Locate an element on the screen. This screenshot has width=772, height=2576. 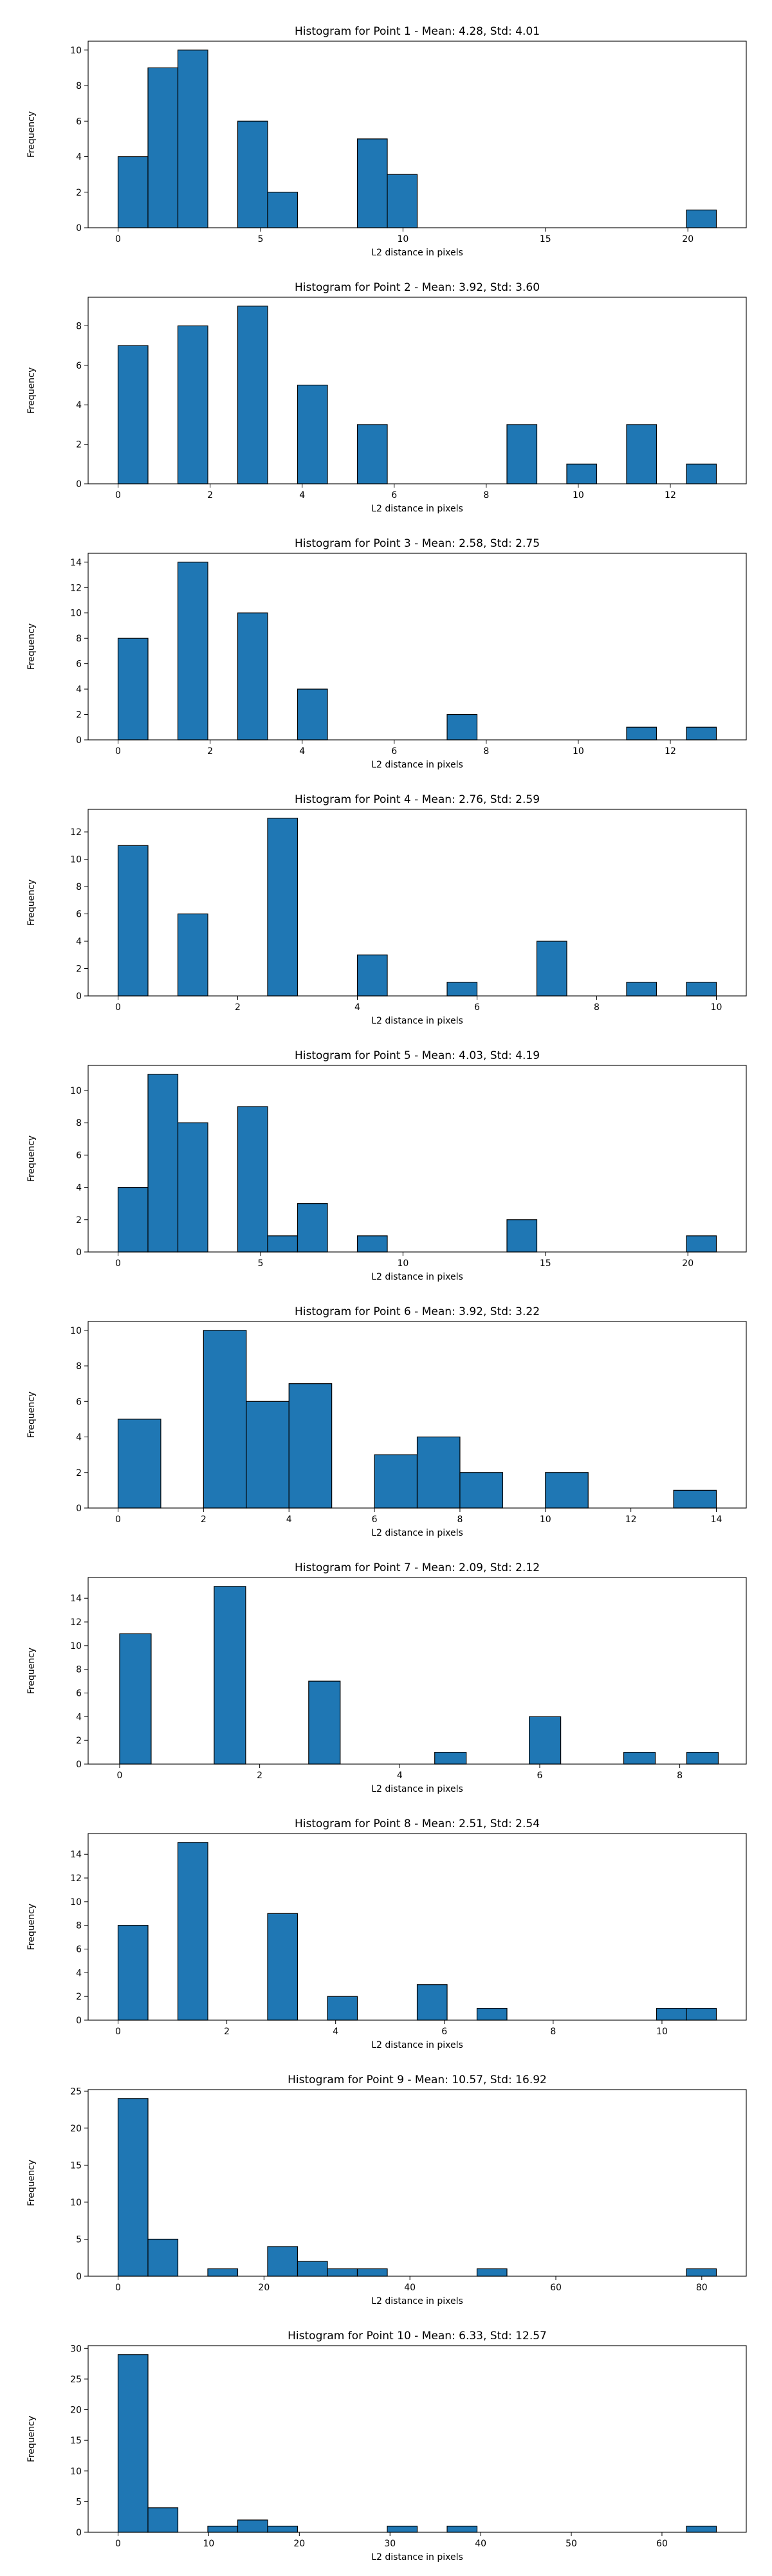
x-tick-label: 5 is located at coordinates (260, 1263).